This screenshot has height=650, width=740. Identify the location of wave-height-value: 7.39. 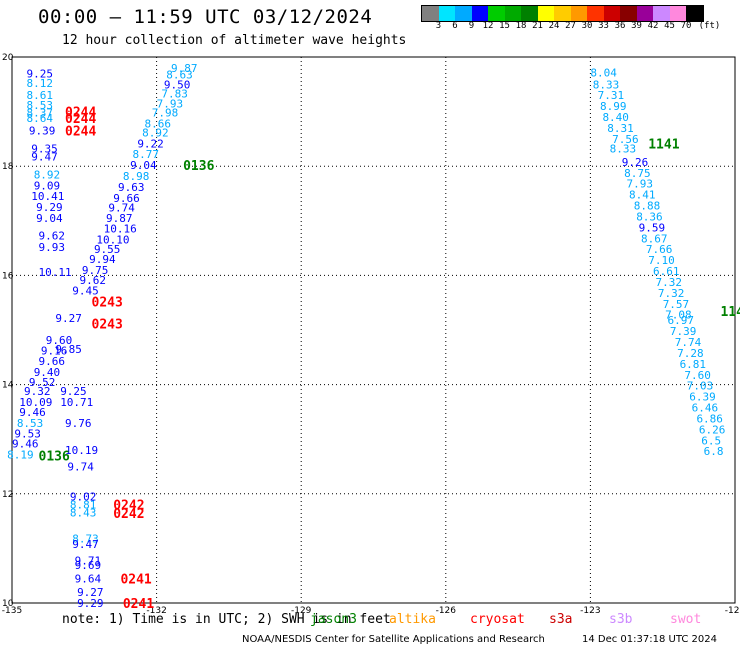
(683, 331).